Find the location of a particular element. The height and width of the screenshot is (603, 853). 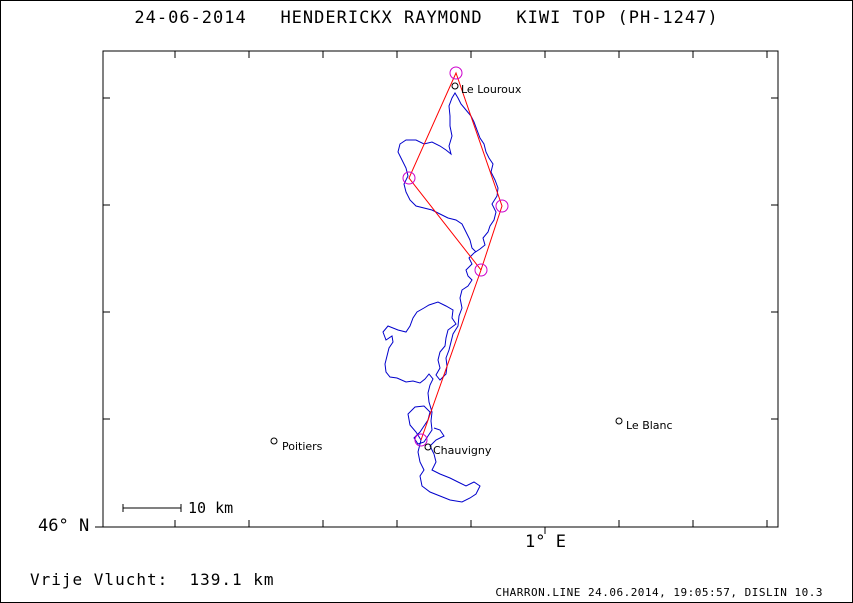

distance-summary: Vrije Vlucht: 139.1 km is located at coordinates (152, 579).